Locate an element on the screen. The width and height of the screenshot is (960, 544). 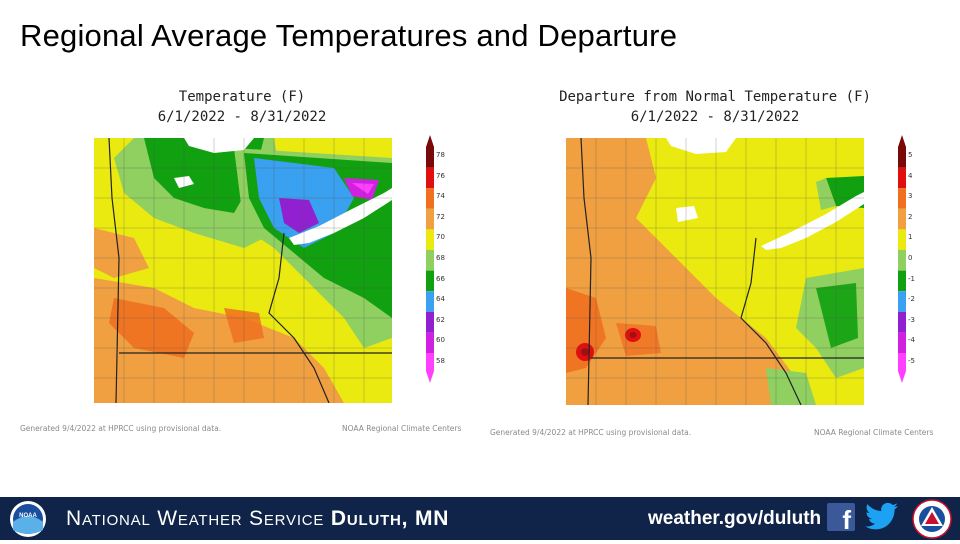
departure-title-line2: 6/1/2022 - 8/31/2022 is located at coordinates (715, 117).